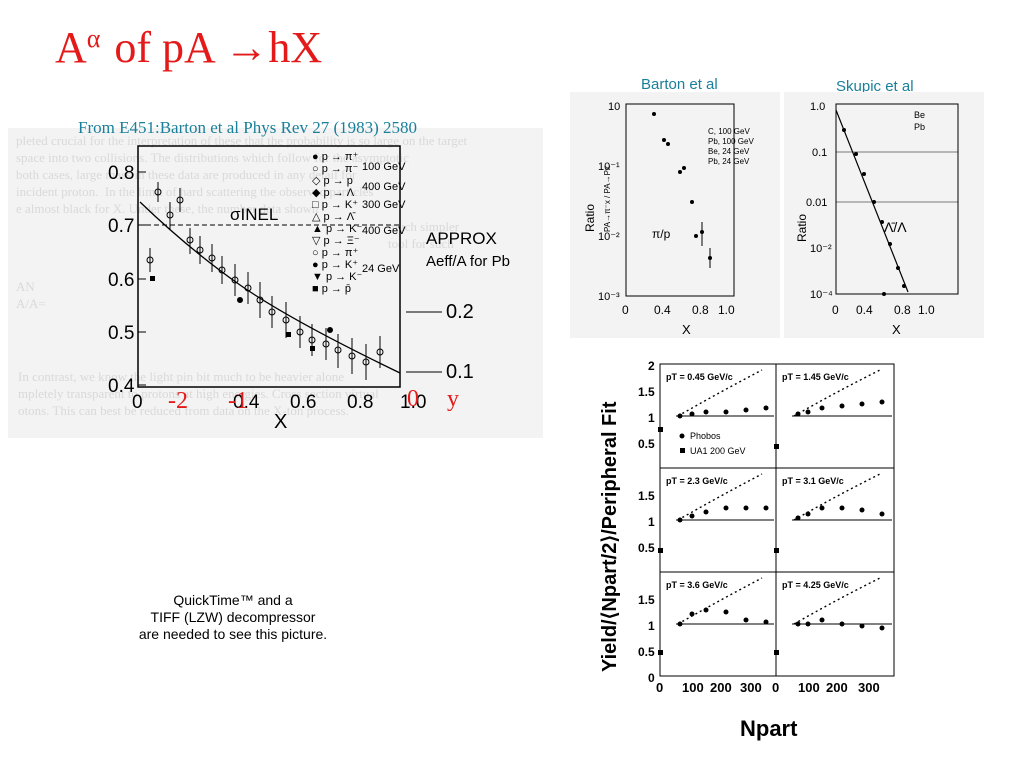 This screenshot has height=768, width=1024. Describe the element at coordinates (332, 181) in the screenshot. I see `svg-text: ◇ p → p` at that location.